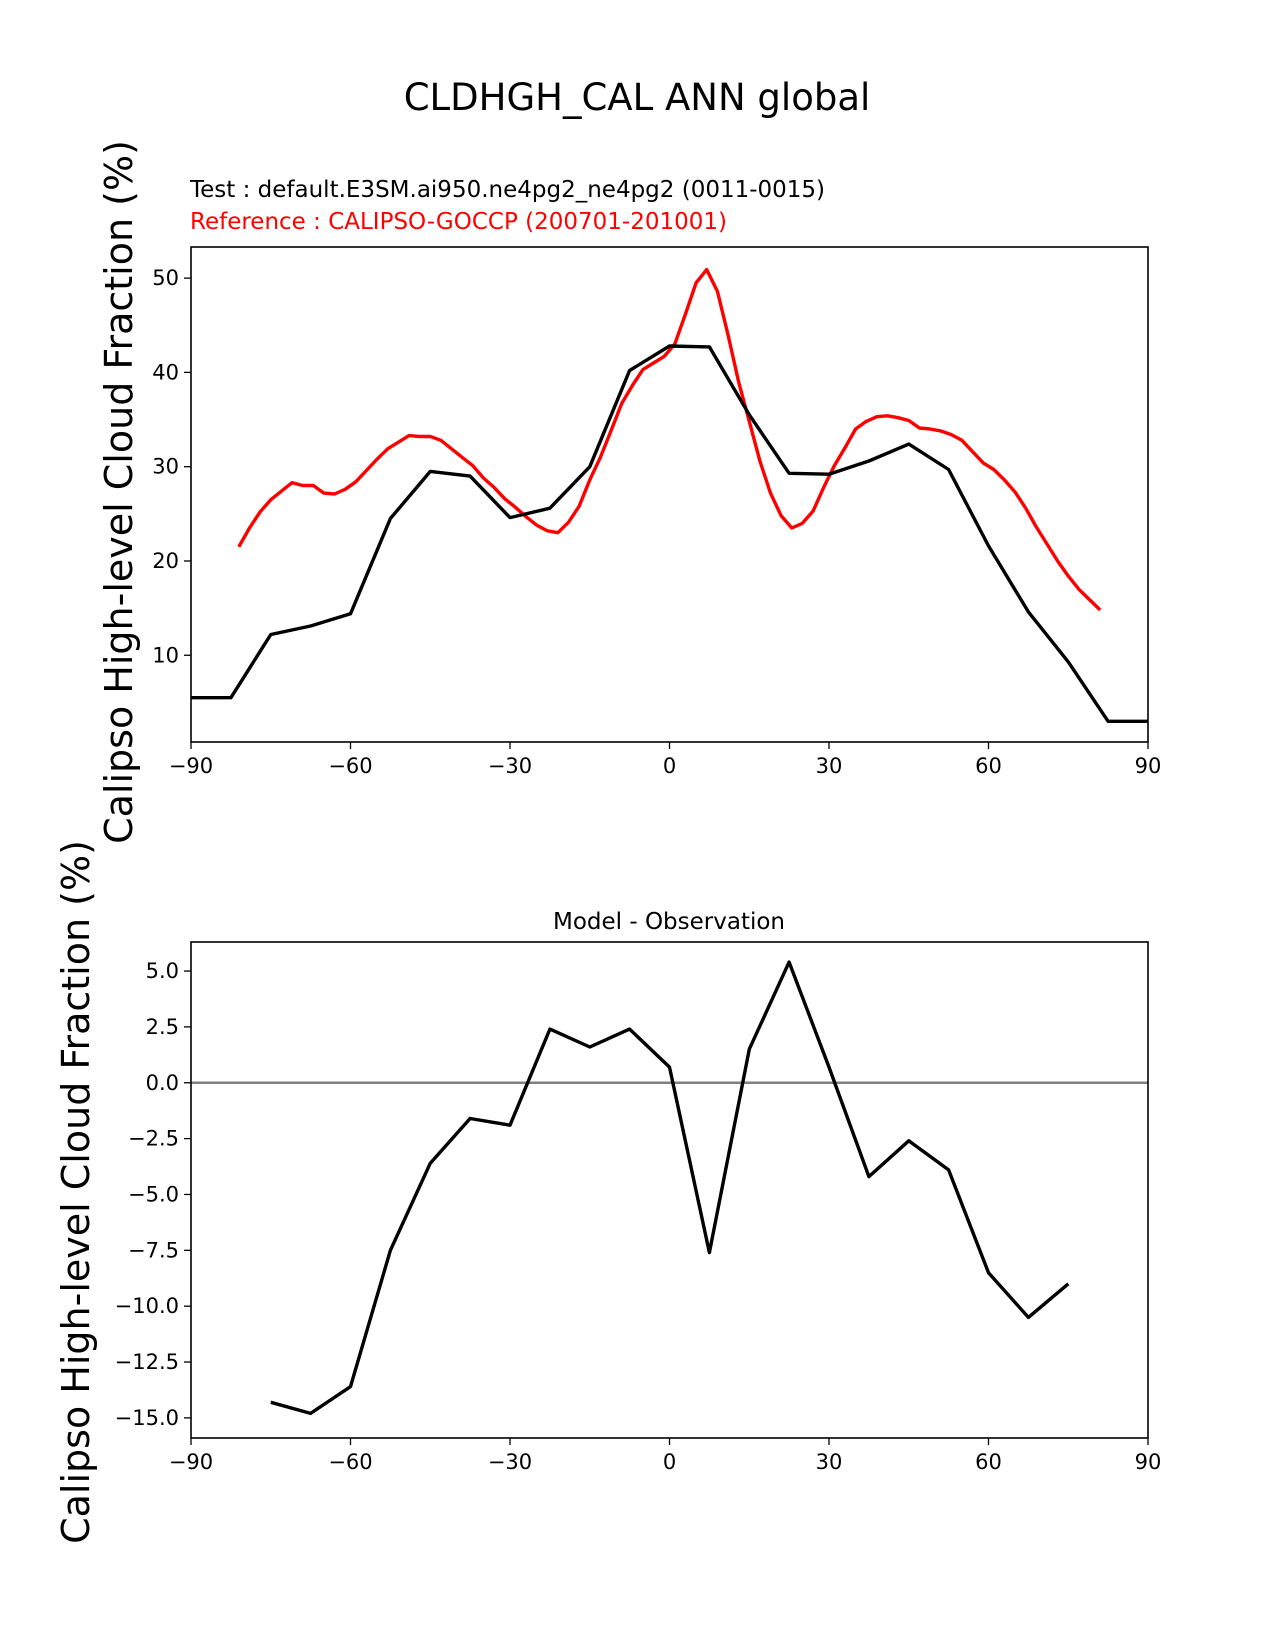 This screenshot has height=1650, width=1275. I want to click on top-y-axis-label: Calipso High-level Cloud Fraction (%), so click(119, 492).